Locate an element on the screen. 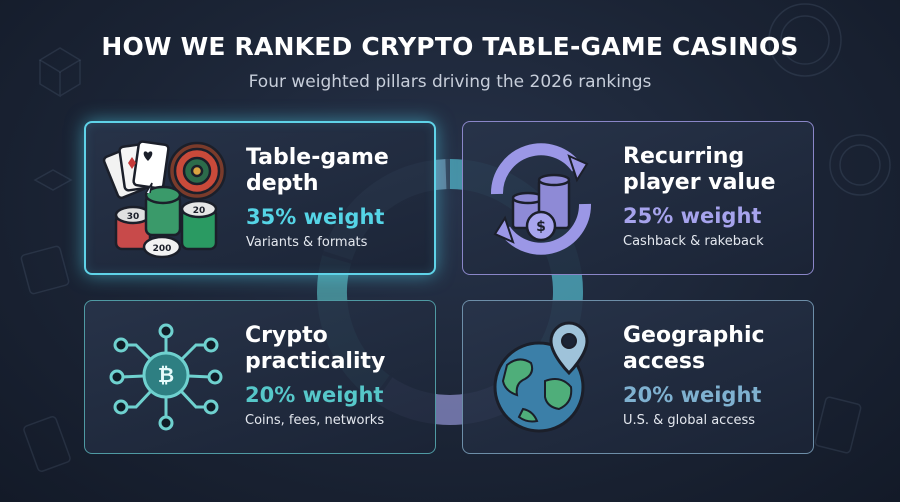 Image resolution: width=900 pixels, height=502 pixels. pillar-title-line1: Crypto is located at coordinates (286, 335).